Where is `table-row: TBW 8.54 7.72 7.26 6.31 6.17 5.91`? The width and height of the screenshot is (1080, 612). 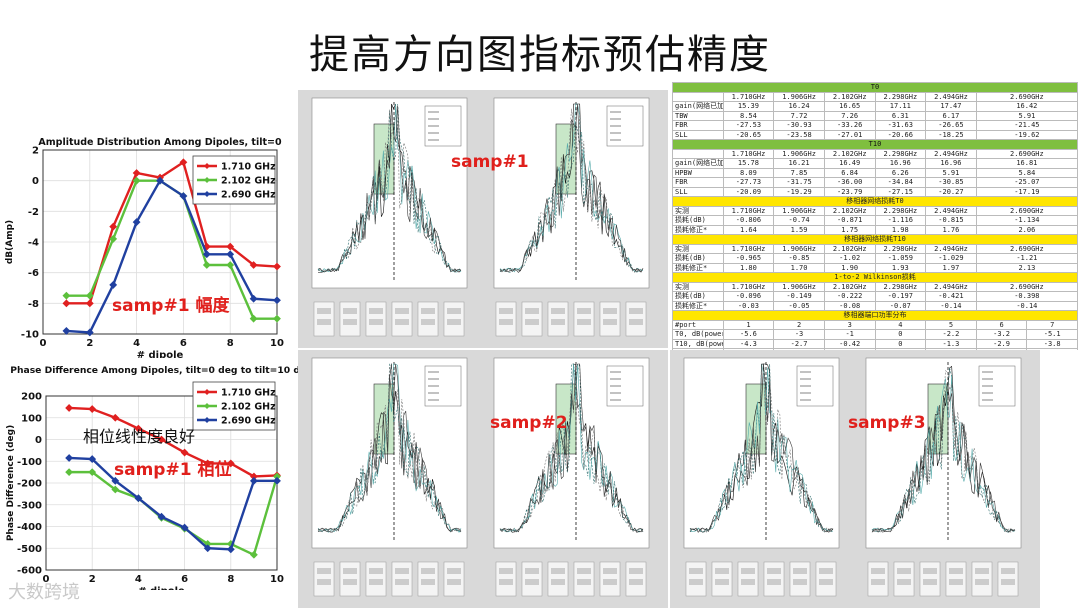 table-row: TBW 8.54 7.72 7.26 6.31 6.17 5.91 is located at coordinates (875, 115).